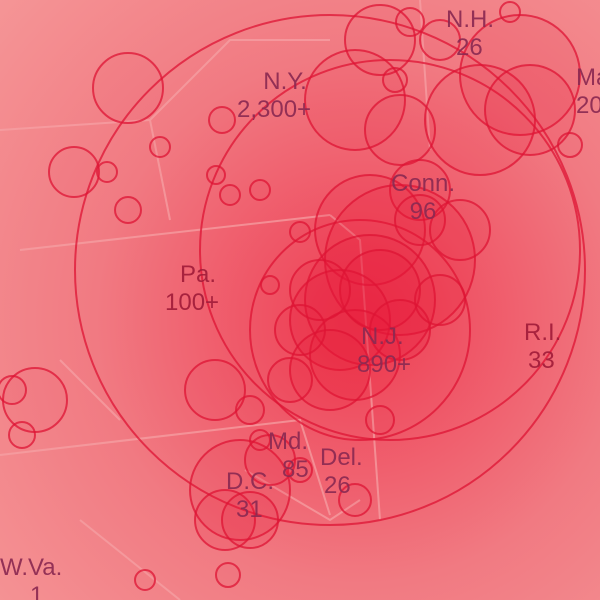 This screenshot has width=600, height=600. Describe the element at coordinates (288, 441) in the screenshot. I see `state-name: Md.` at that location.